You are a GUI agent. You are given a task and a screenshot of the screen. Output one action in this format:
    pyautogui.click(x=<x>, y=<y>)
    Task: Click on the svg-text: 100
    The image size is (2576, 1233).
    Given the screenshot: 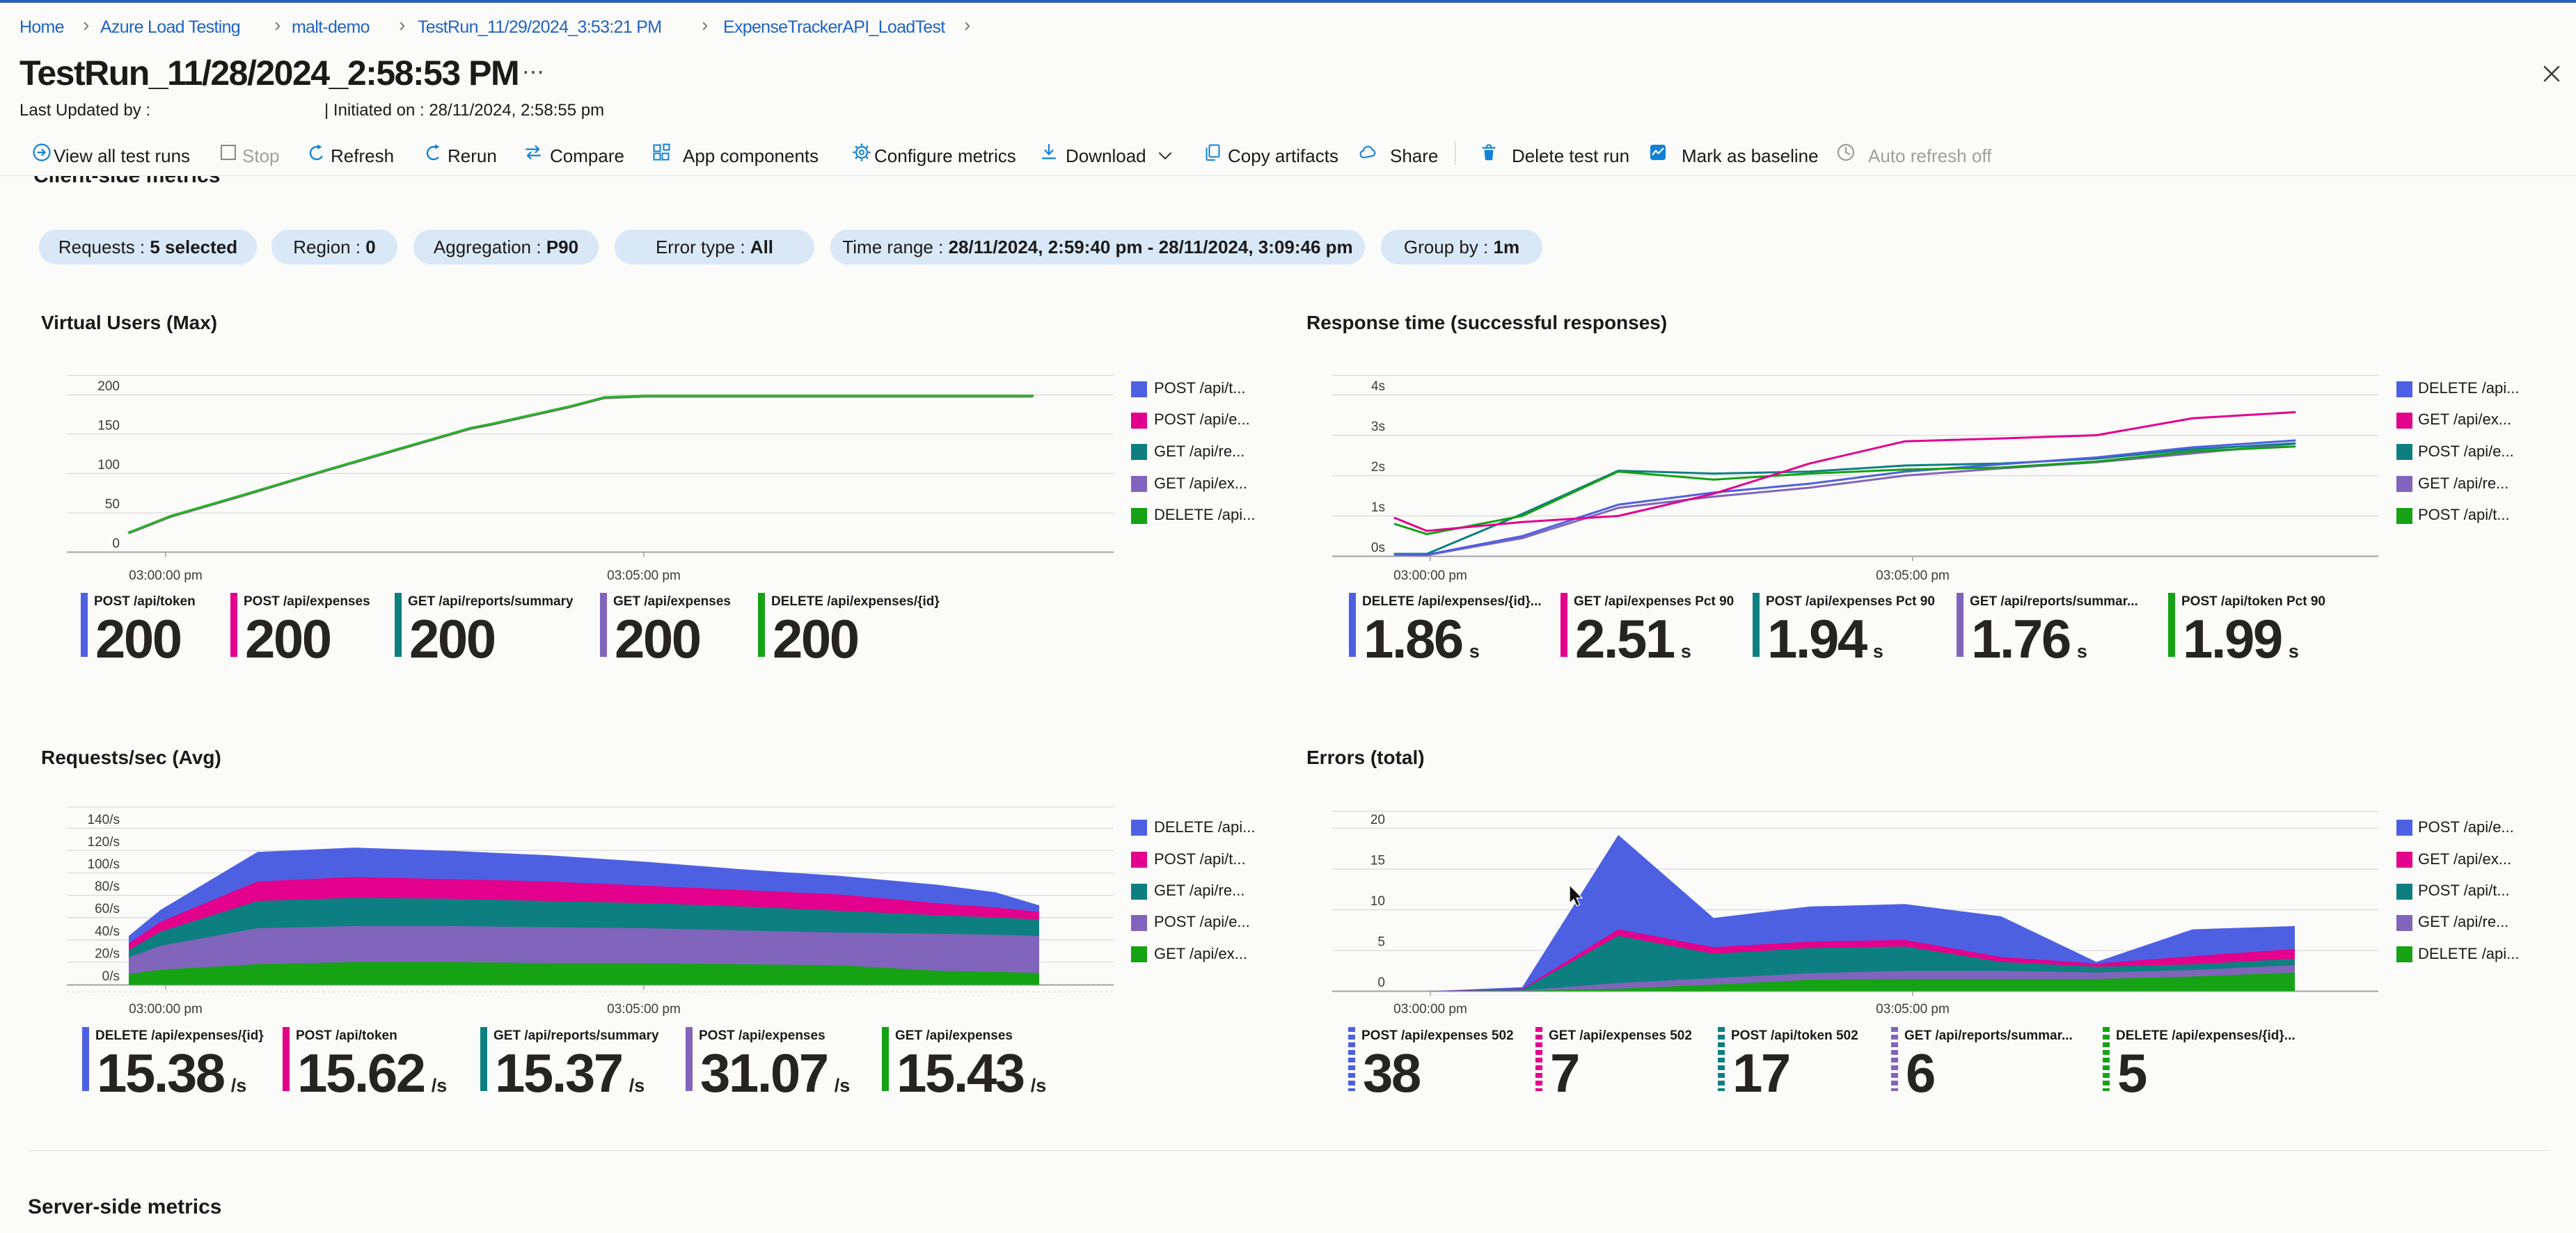 What is the action you would take?
    pyautogui.click(x=108, y=465)
    